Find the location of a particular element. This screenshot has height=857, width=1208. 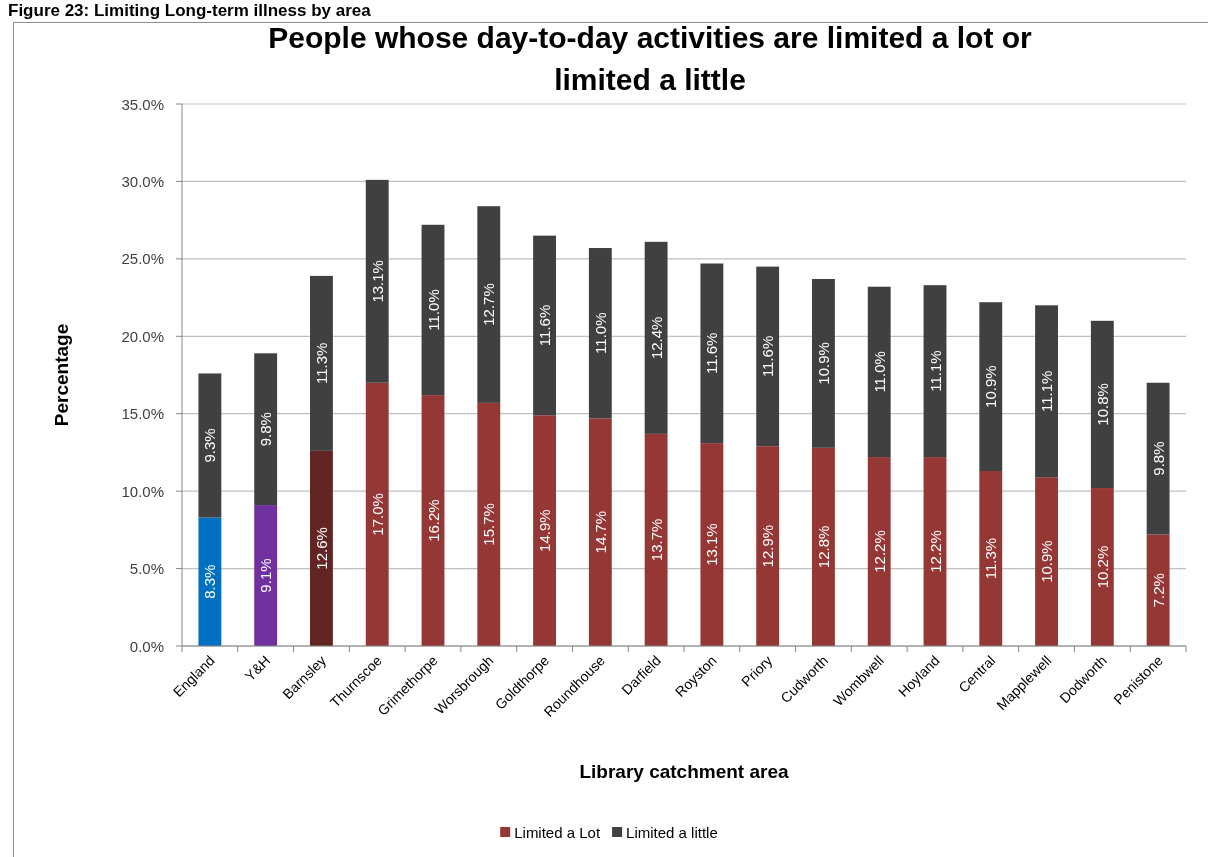

data-label: 12.4% is located at coordinates (656, 338).